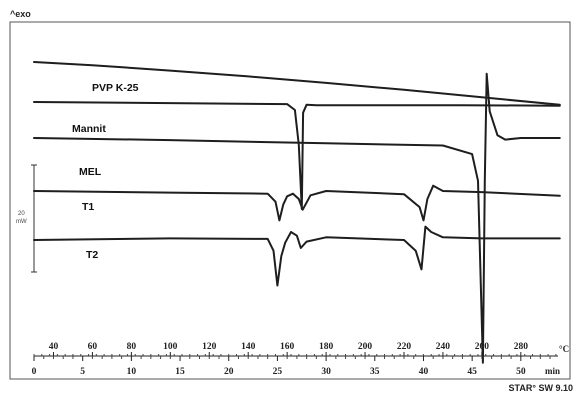 Image resolution: width=577 pixels, height=401 pixels. I want to click on temperature-tick-label: 180, so click(326, 347).